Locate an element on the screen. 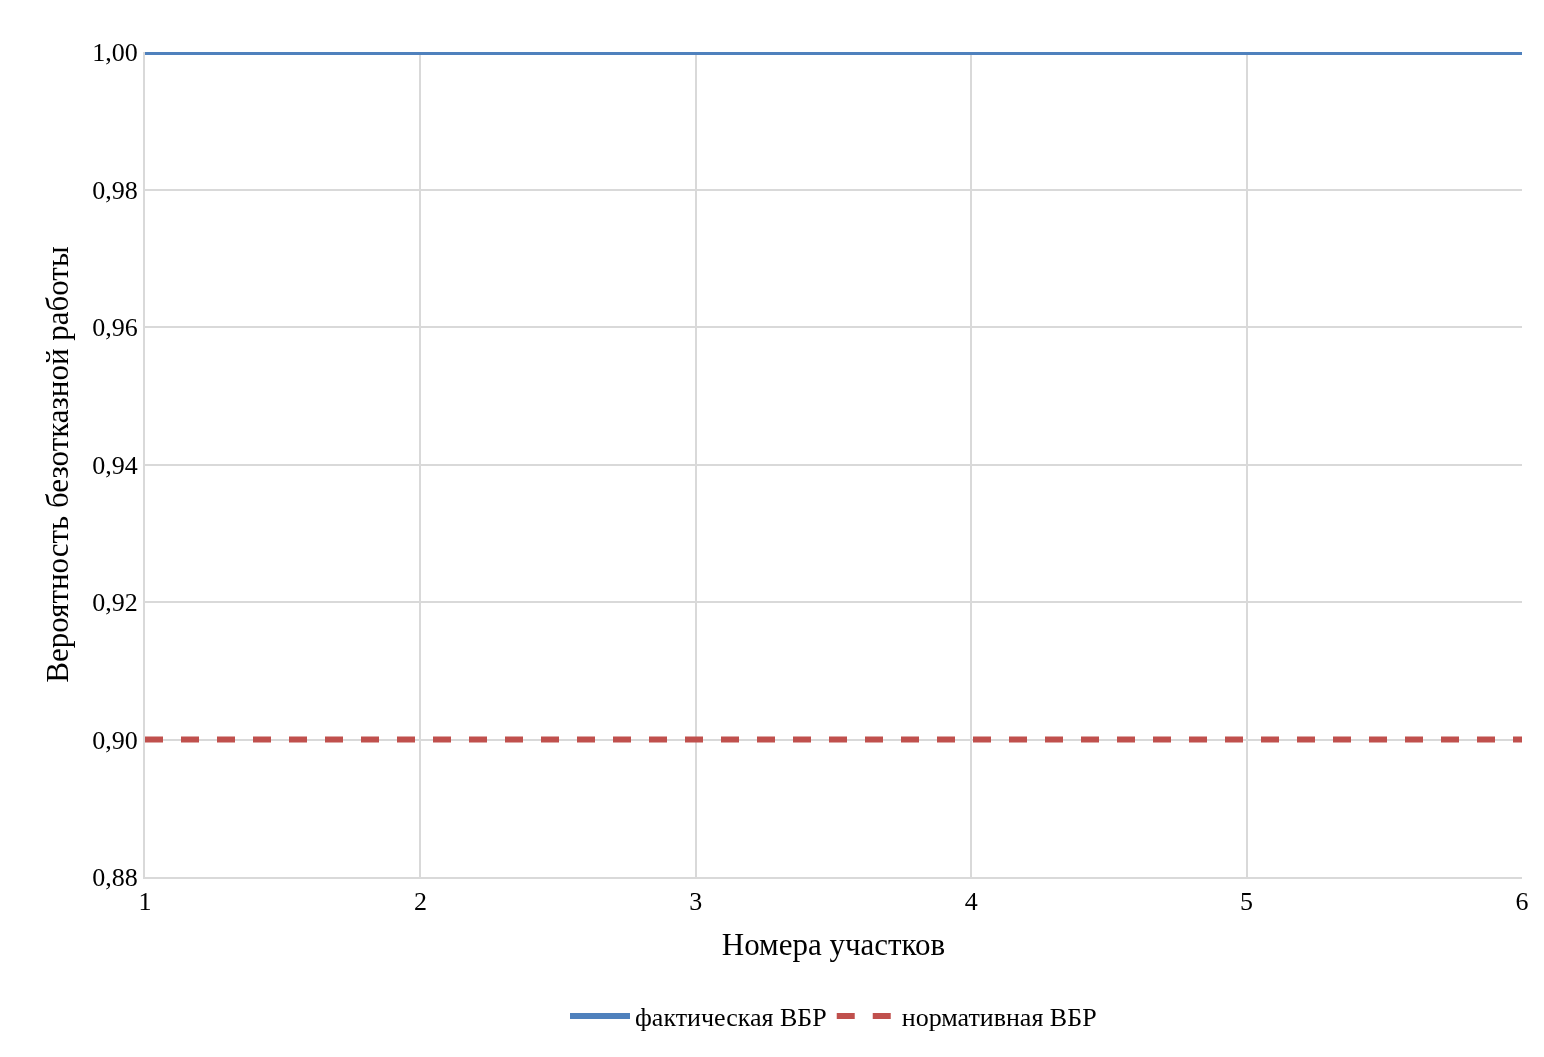  y-tick-label: 1,00 is located at coordinates (115, 53).